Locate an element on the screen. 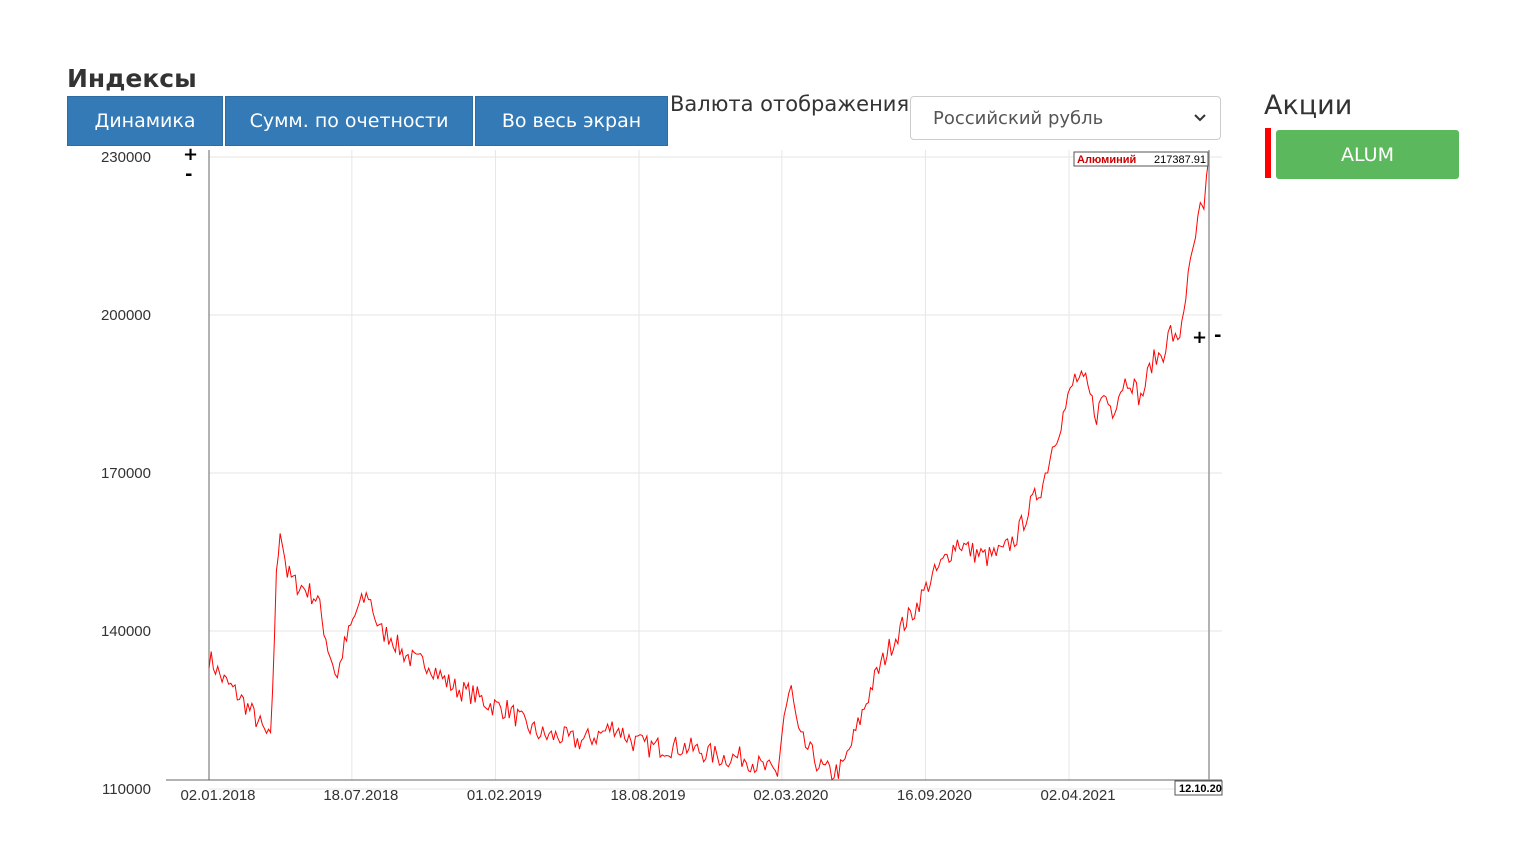 Image resolution: width=1540 pixels, height=866 pixels. currency-label: Валюта отображения is located at coordinates (790, 104).